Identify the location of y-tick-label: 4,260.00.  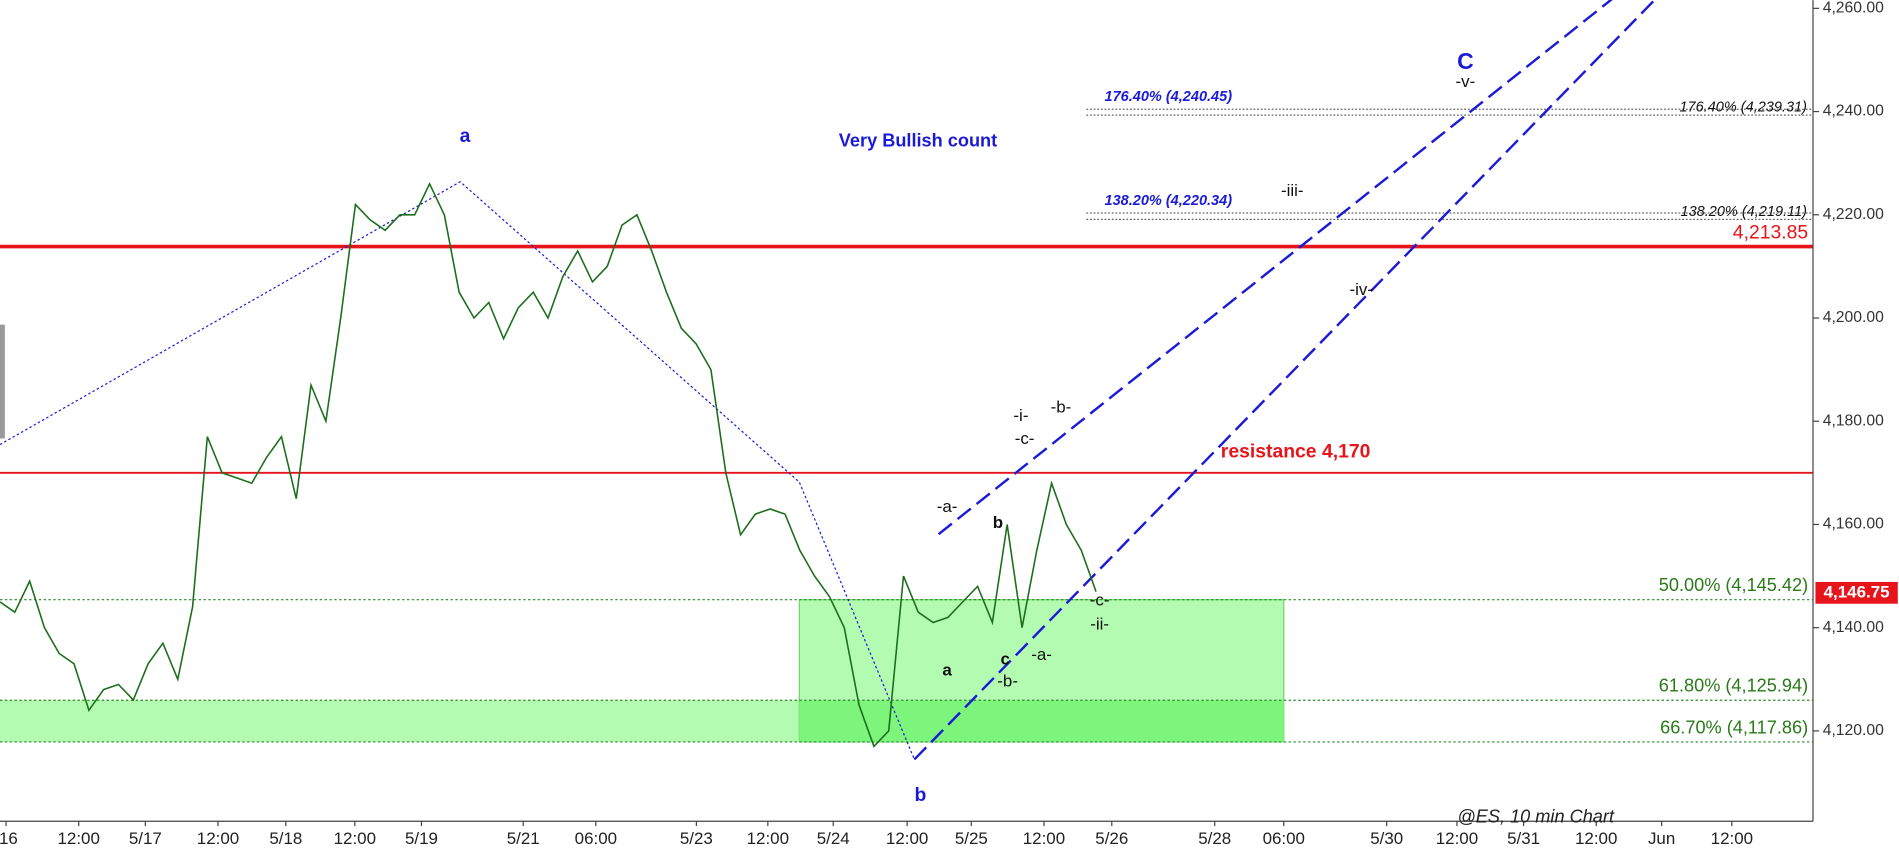
(1853, 8).